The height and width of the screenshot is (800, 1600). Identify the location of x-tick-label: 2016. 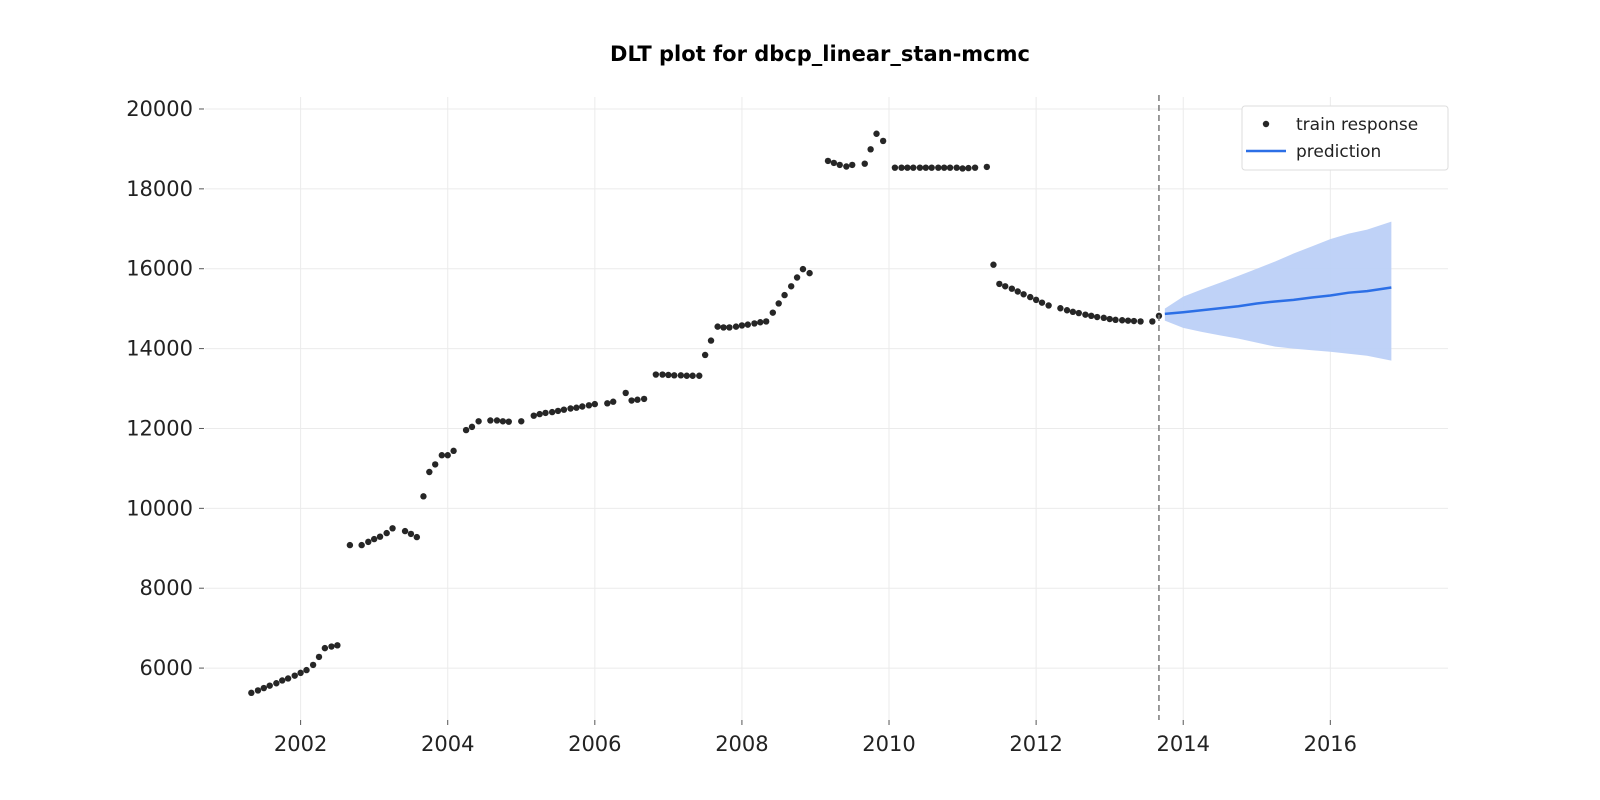
(1330, 744).